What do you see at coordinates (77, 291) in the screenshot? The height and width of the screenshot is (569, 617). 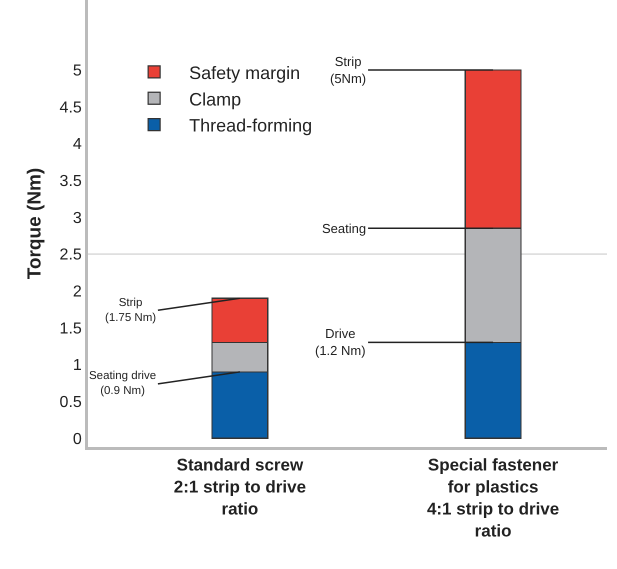 I see `y-tick-label: 2` at bounding box center [77, 291].